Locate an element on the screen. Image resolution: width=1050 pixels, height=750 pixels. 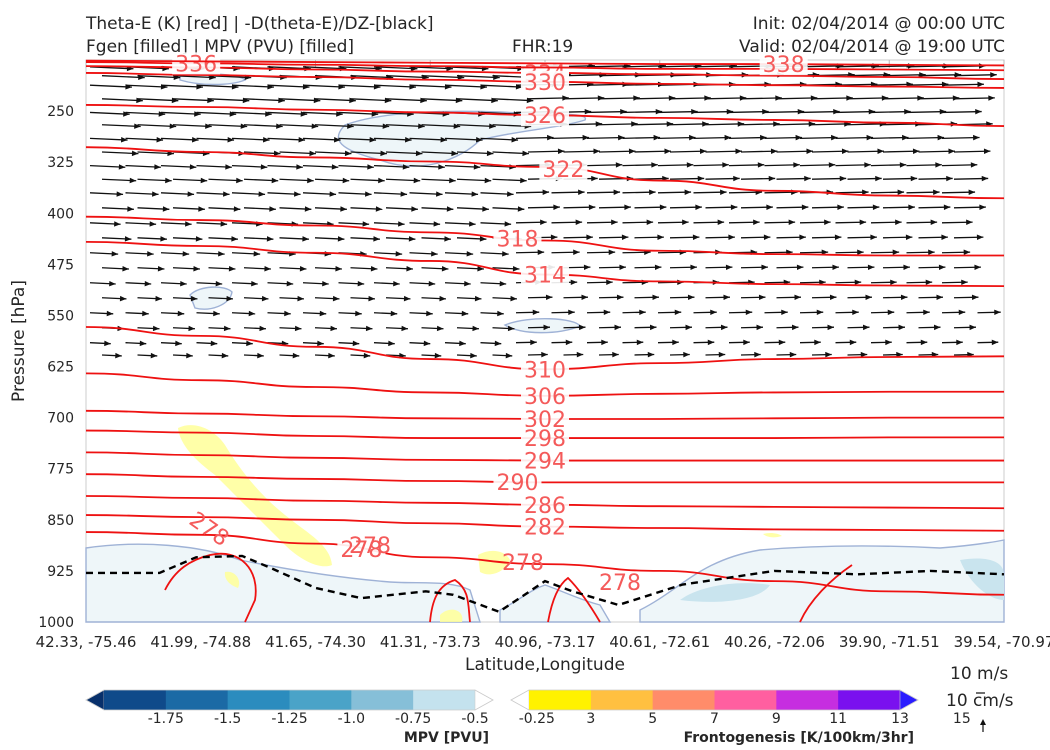
fgen-colorbar-tick: 9 is located at coordinates (776, 719).